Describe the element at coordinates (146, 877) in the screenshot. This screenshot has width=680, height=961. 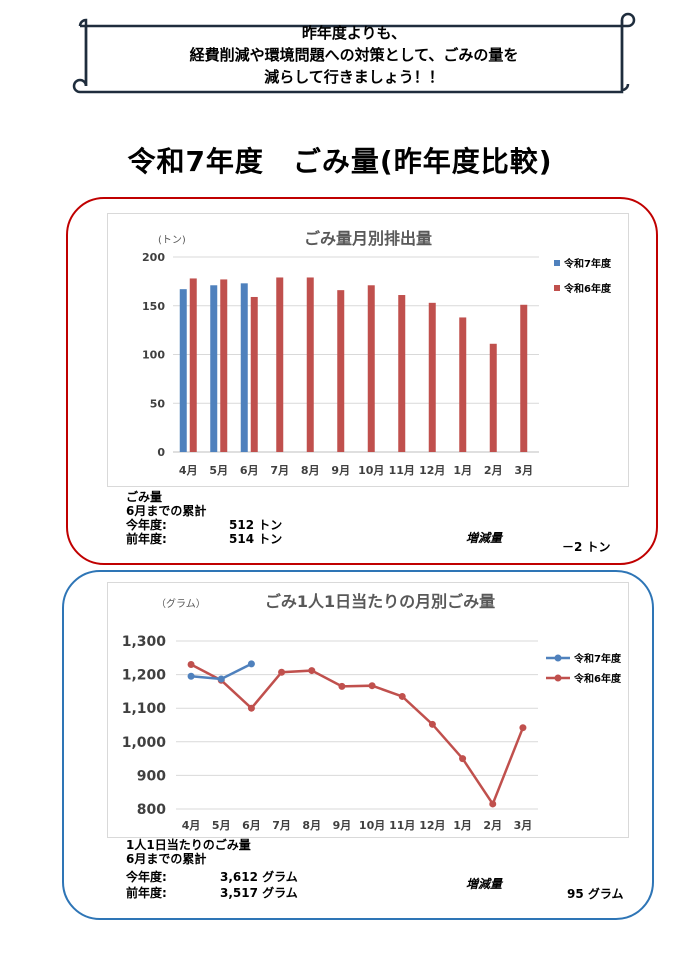
I see `bottom-this-year-label: 今年度:` at that location.